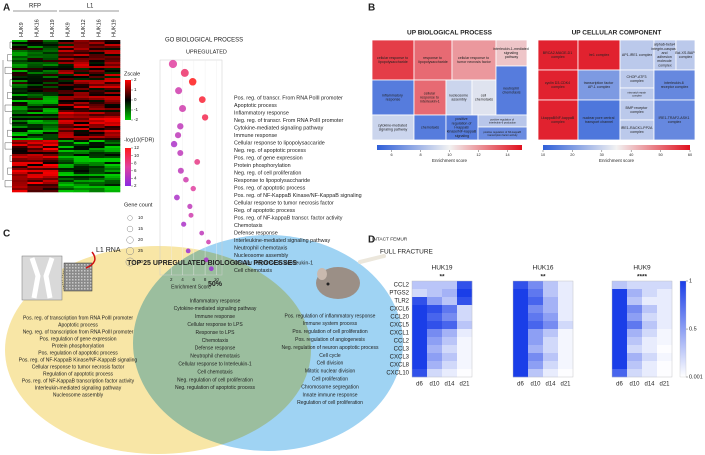  Describe the element at coordinates (390, 239) in the screenshot. I see `intact-label: INTACT FEMUR` at that location.